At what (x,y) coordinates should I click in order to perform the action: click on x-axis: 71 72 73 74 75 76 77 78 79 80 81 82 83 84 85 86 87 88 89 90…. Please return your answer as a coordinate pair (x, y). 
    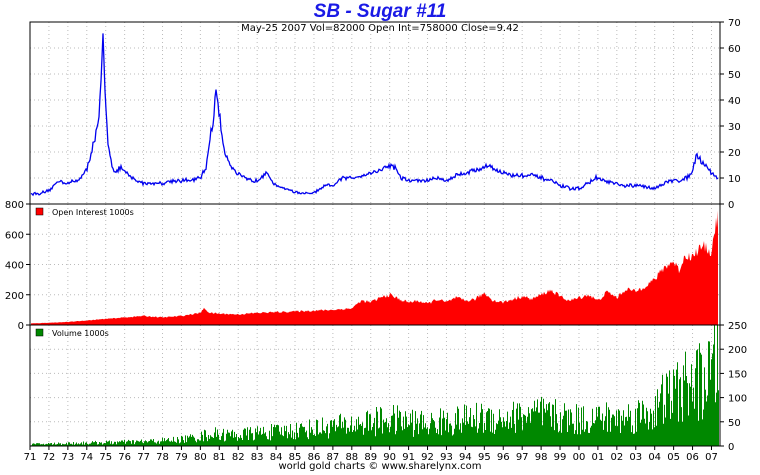
    Looking at the image, I should click on (371, 454).